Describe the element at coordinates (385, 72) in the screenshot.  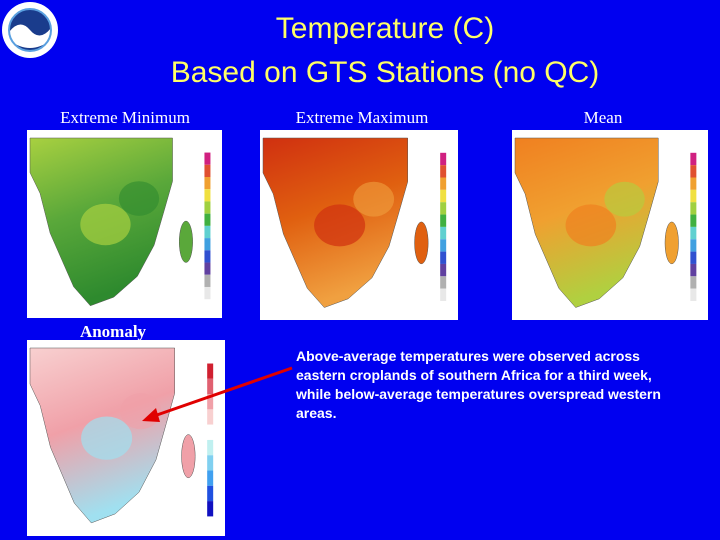
I see `title-line: Based on GTS Stations (no QC)` at that location.